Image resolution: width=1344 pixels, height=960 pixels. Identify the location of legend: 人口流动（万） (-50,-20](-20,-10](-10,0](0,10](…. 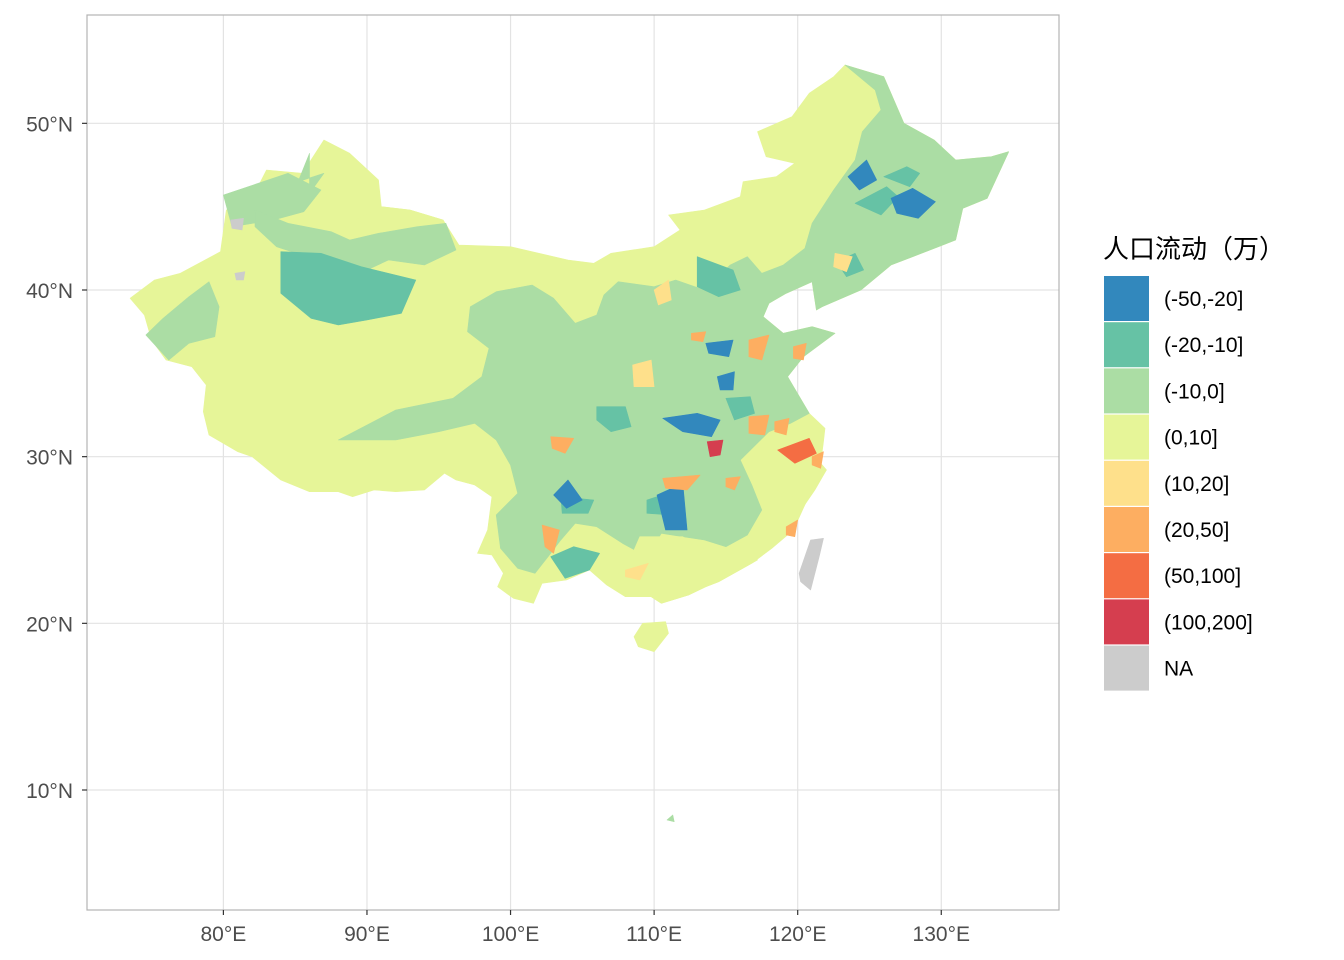
(1194, 463).